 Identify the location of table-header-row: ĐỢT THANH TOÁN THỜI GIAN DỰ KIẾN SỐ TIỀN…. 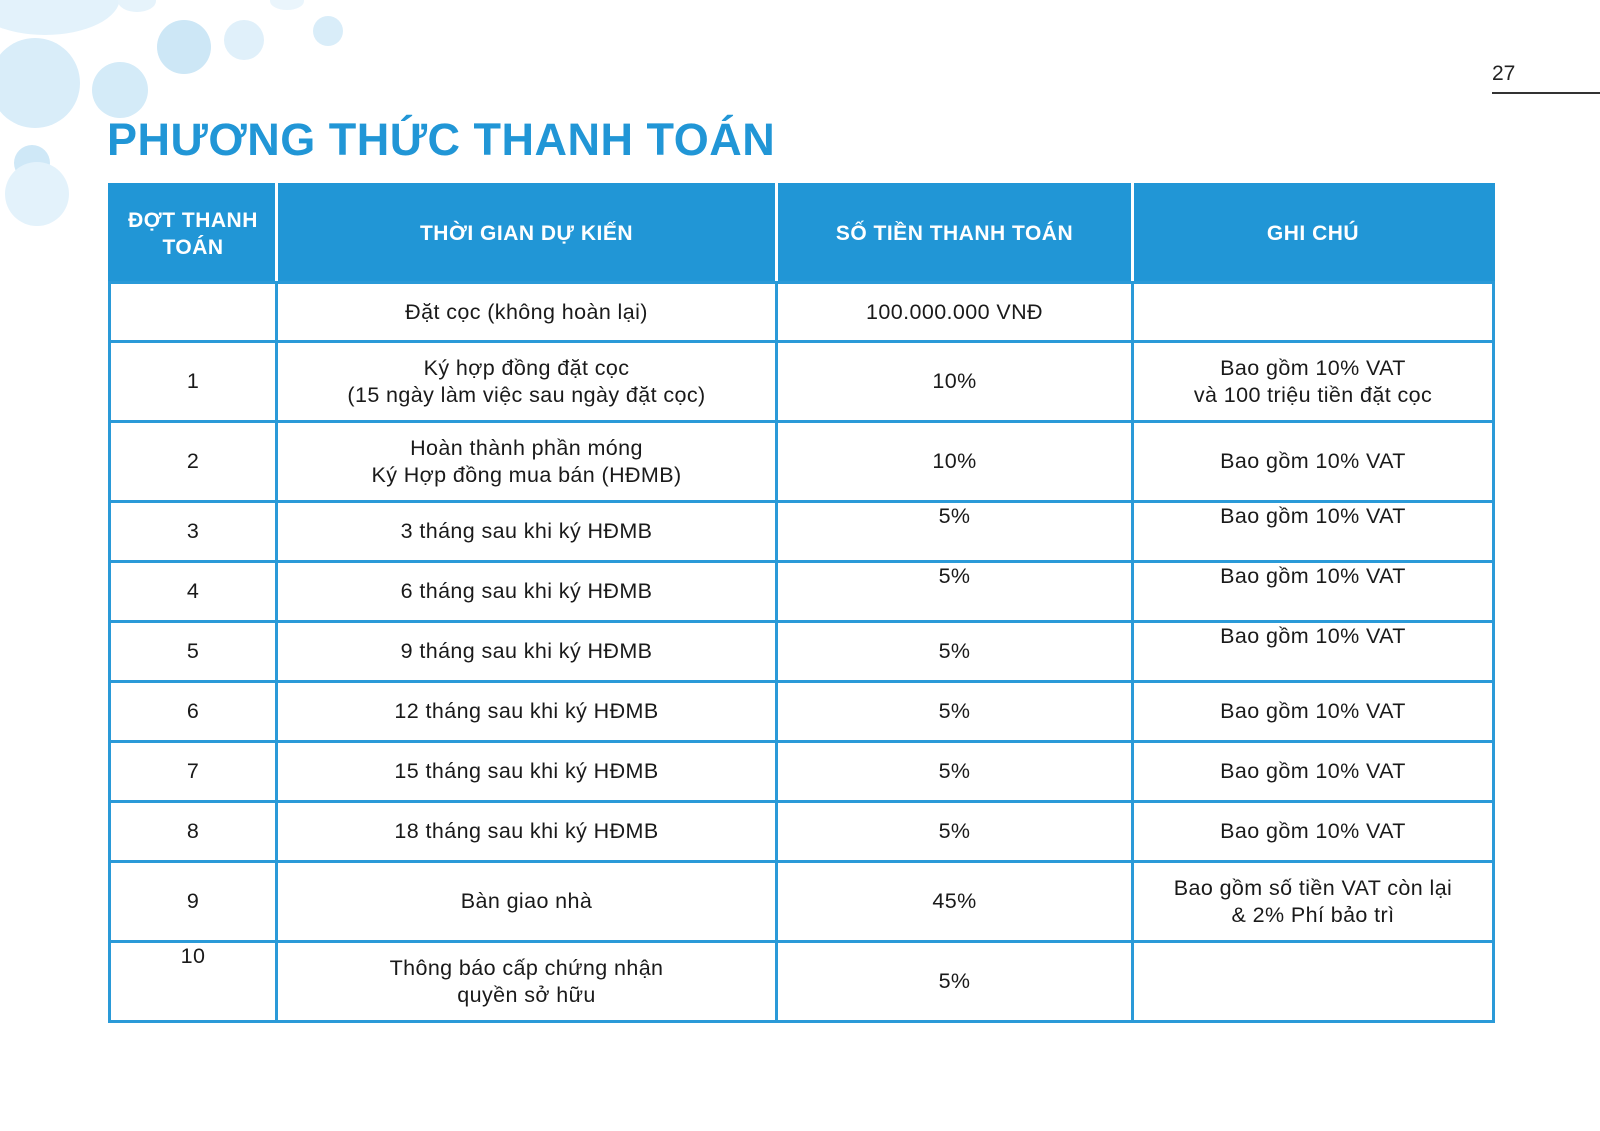
(801, 233).